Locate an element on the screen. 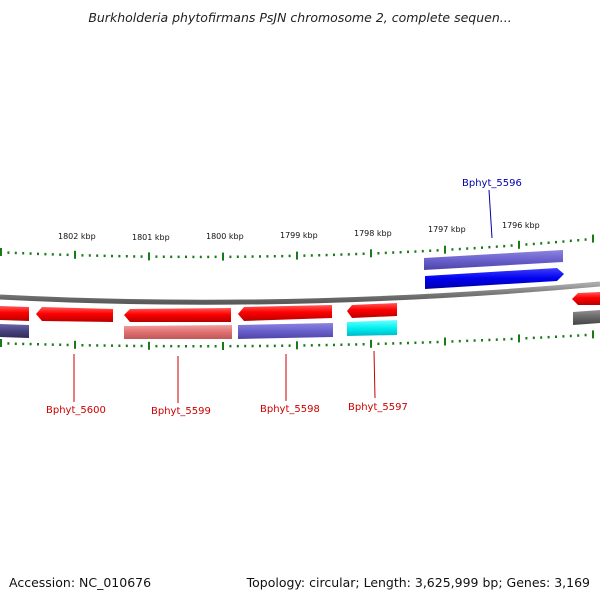 The height and width of the screenshot is (600, 600). gene-bar-left-edge is located at coordinates (14, 331).